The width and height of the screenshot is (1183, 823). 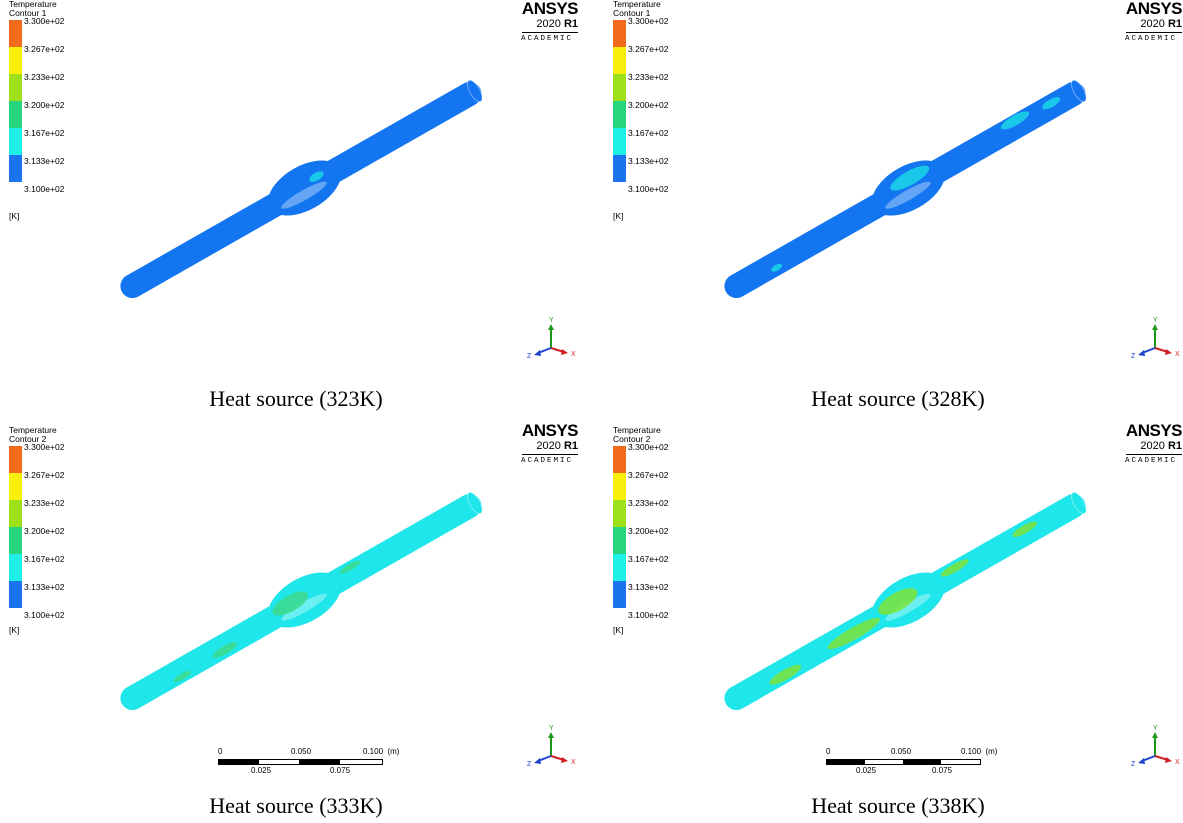 I want to click on pipe-bulge, so click(x=908, y=188).